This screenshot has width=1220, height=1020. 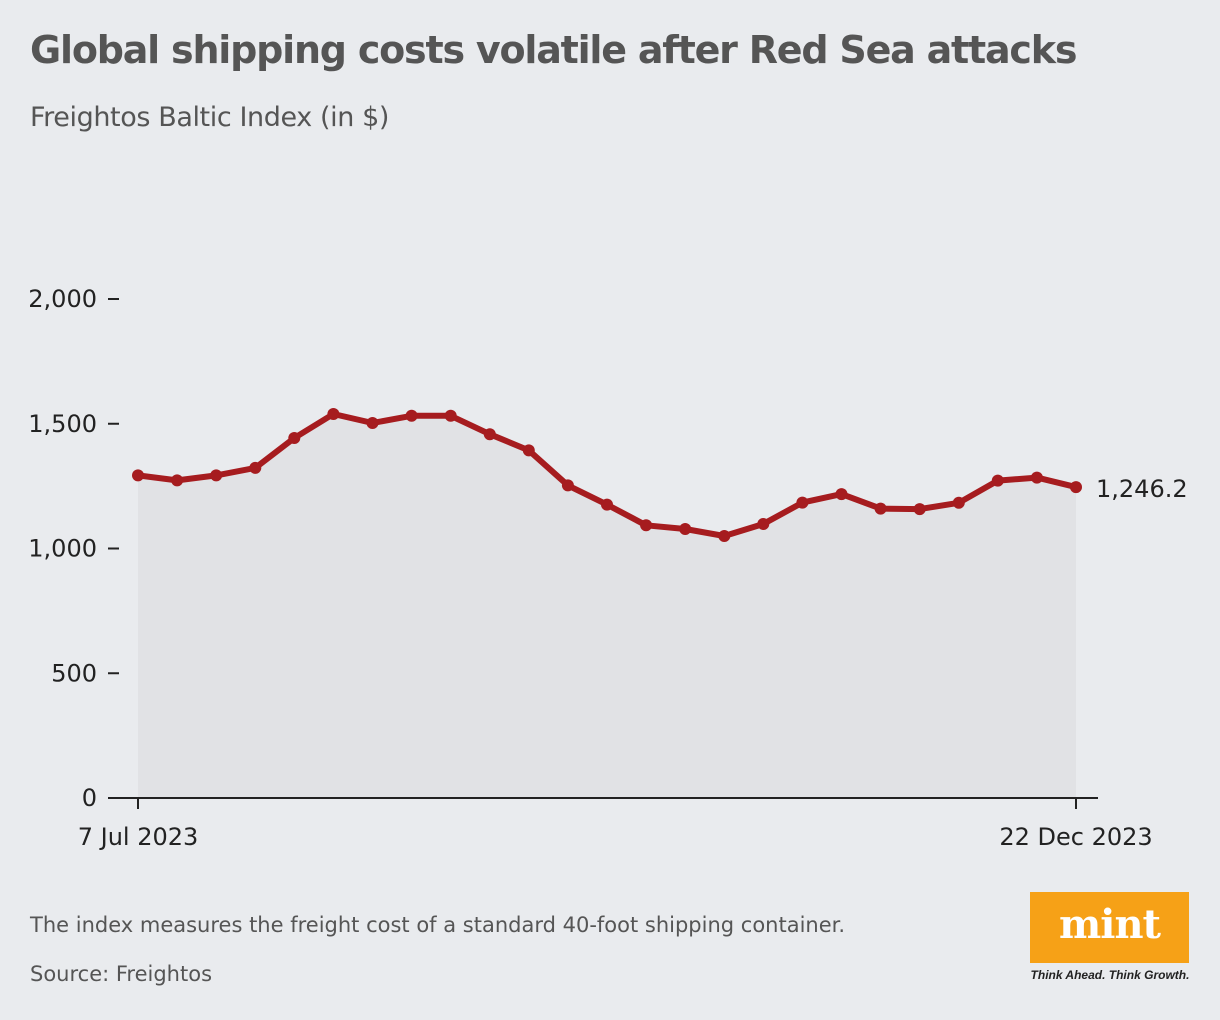 I want to click on y-tick-label: 1,500, so click(x=62, y=424).